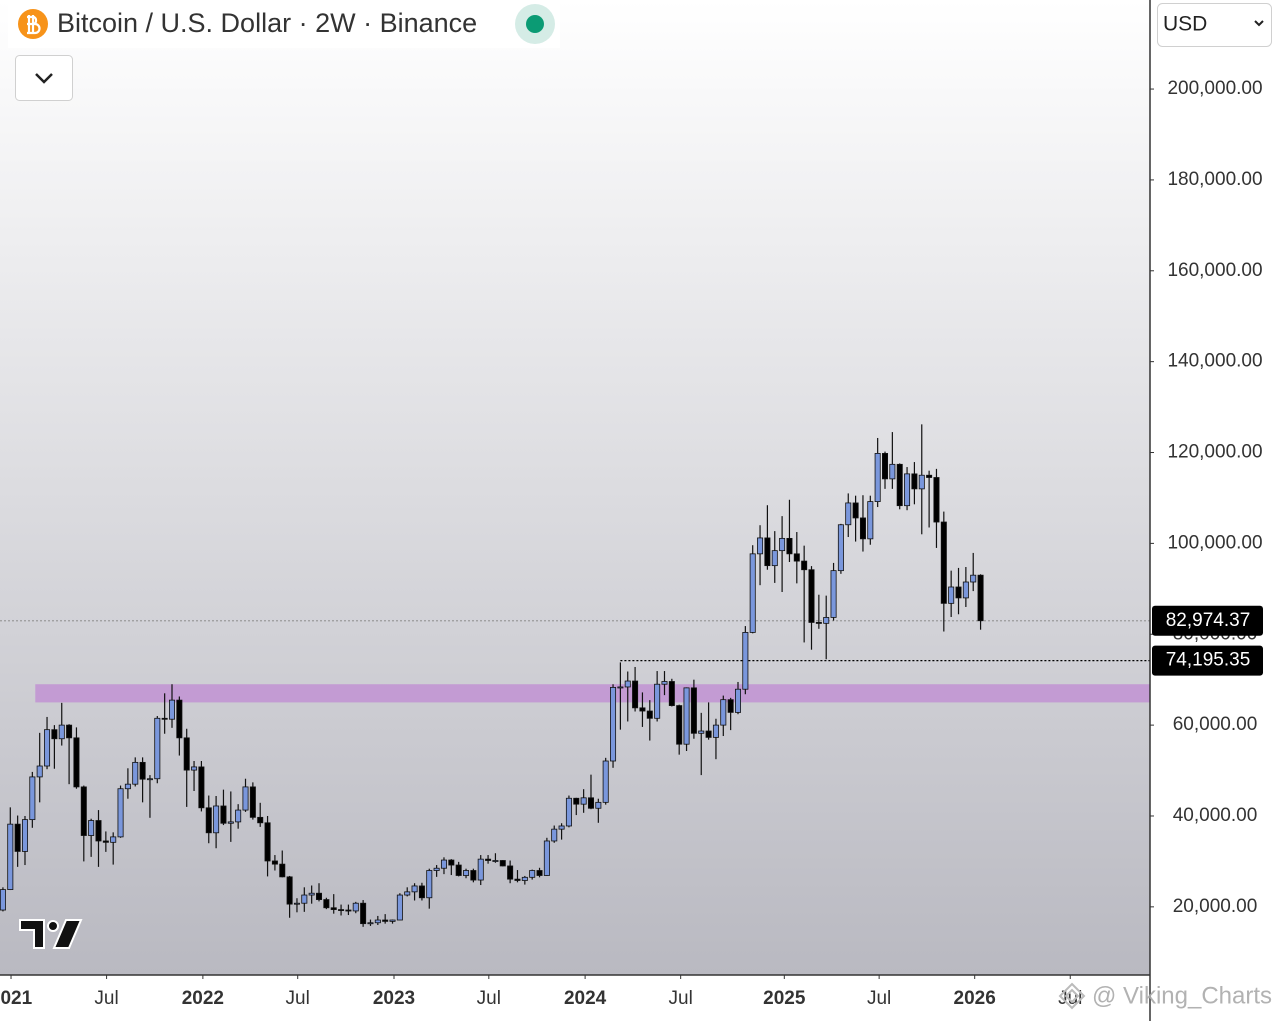 The width and height of the screenshot is (1280, 1021). Describe the element at coordinates (1214, 88) in the screenshot. I see `y-tick-label: 200,000.00` at that location.